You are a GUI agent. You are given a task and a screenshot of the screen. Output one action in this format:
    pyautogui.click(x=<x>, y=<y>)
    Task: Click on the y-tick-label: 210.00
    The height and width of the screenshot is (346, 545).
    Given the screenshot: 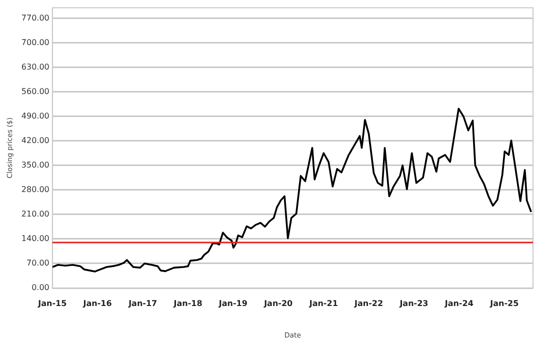 What is the action you would take?
    pyautogui.click(x=35, y=214)
    